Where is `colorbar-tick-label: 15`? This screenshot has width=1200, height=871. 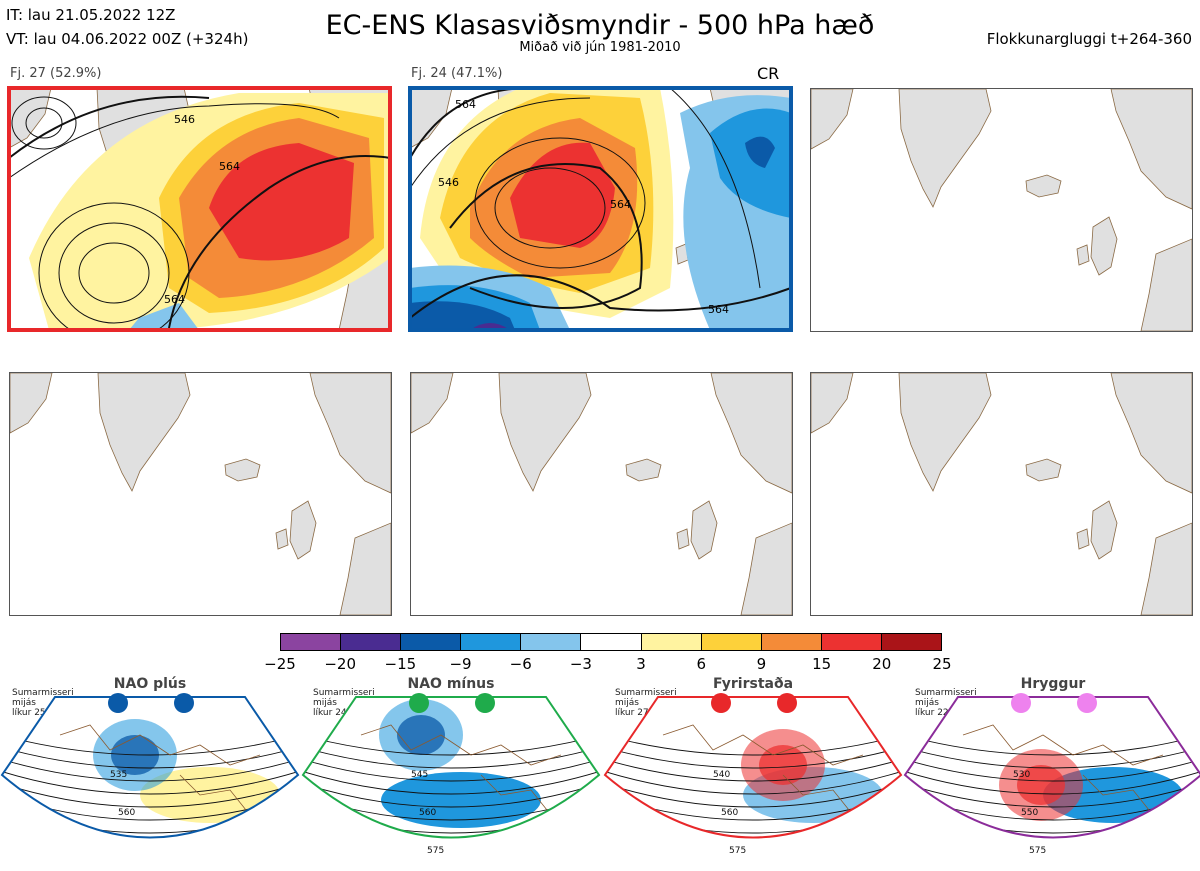
colorbar-tick-label: 15 is located at coordinates (822, 664).